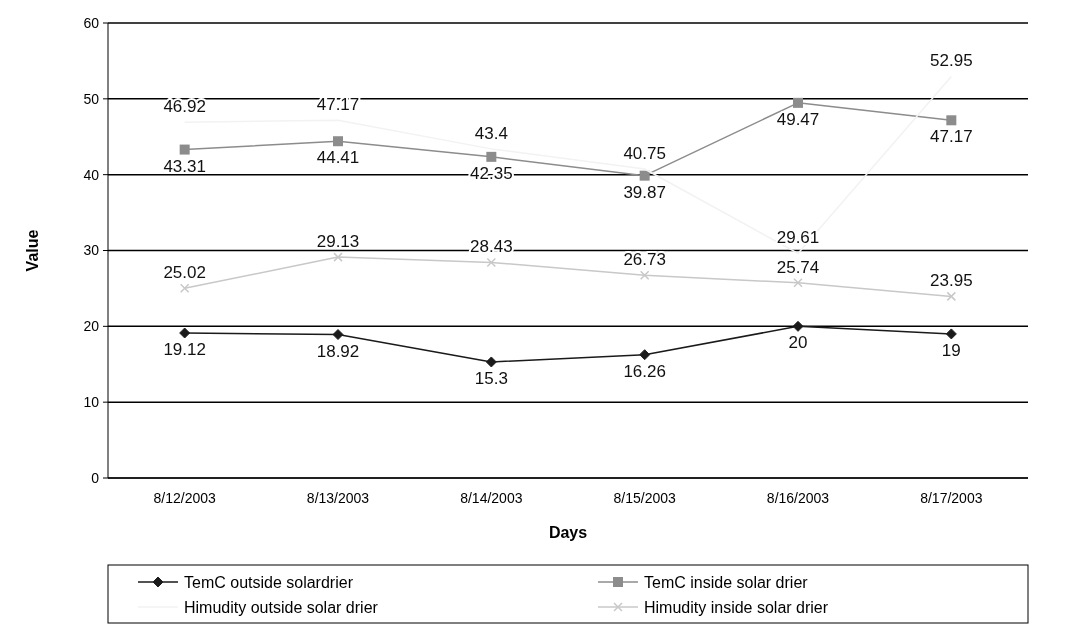 The height and width of the screenshot is (633, 1081). I want to click on data-label: 44.41, so click(338, 158).